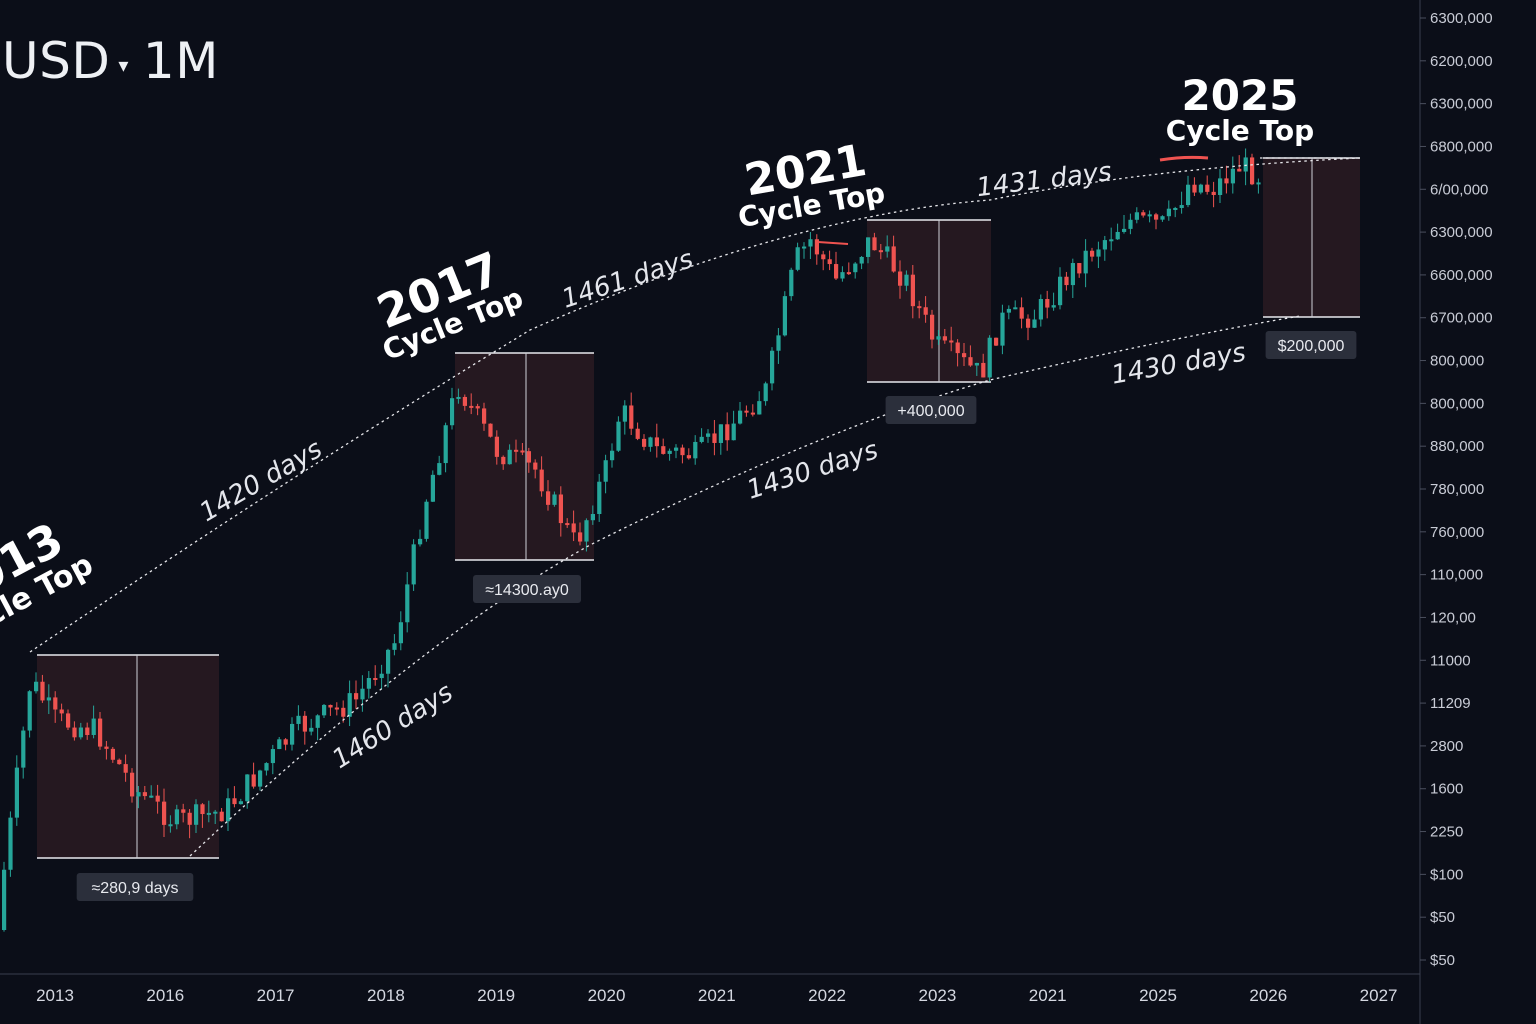 The image size is (1536, 1024). Describe the element at coordinates (812, 470) in the screenshot. I see `bottom-interval-label: 1430 days` at that location.